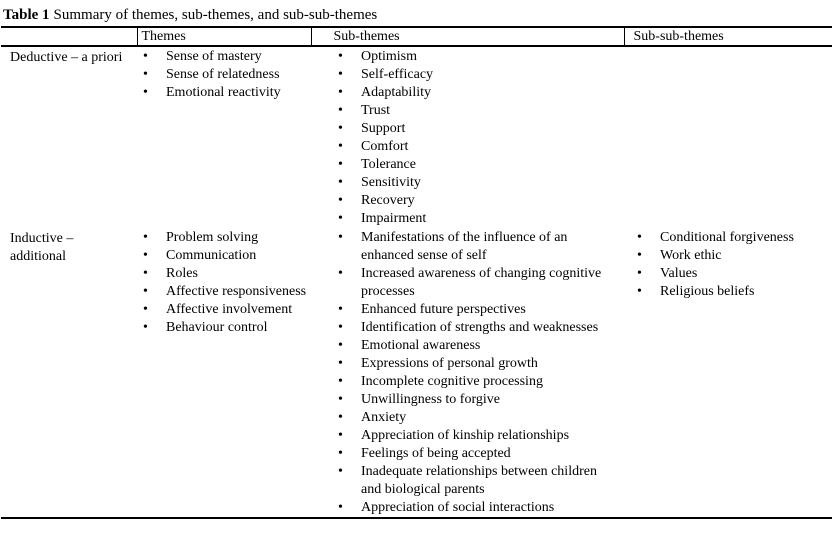 This screenshot has height=538, width=833. What do you see at coordinates (471, 418) in the screenshot?
I see `bullet-list-item: Anxiety` at bounding box center [471, 418].